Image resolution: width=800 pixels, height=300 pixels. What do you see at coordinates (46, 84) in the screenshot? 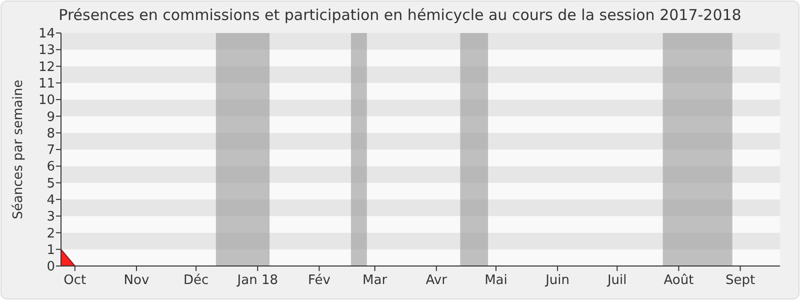
I see `y-tick-label: 11` at bounding box center [46, 84].